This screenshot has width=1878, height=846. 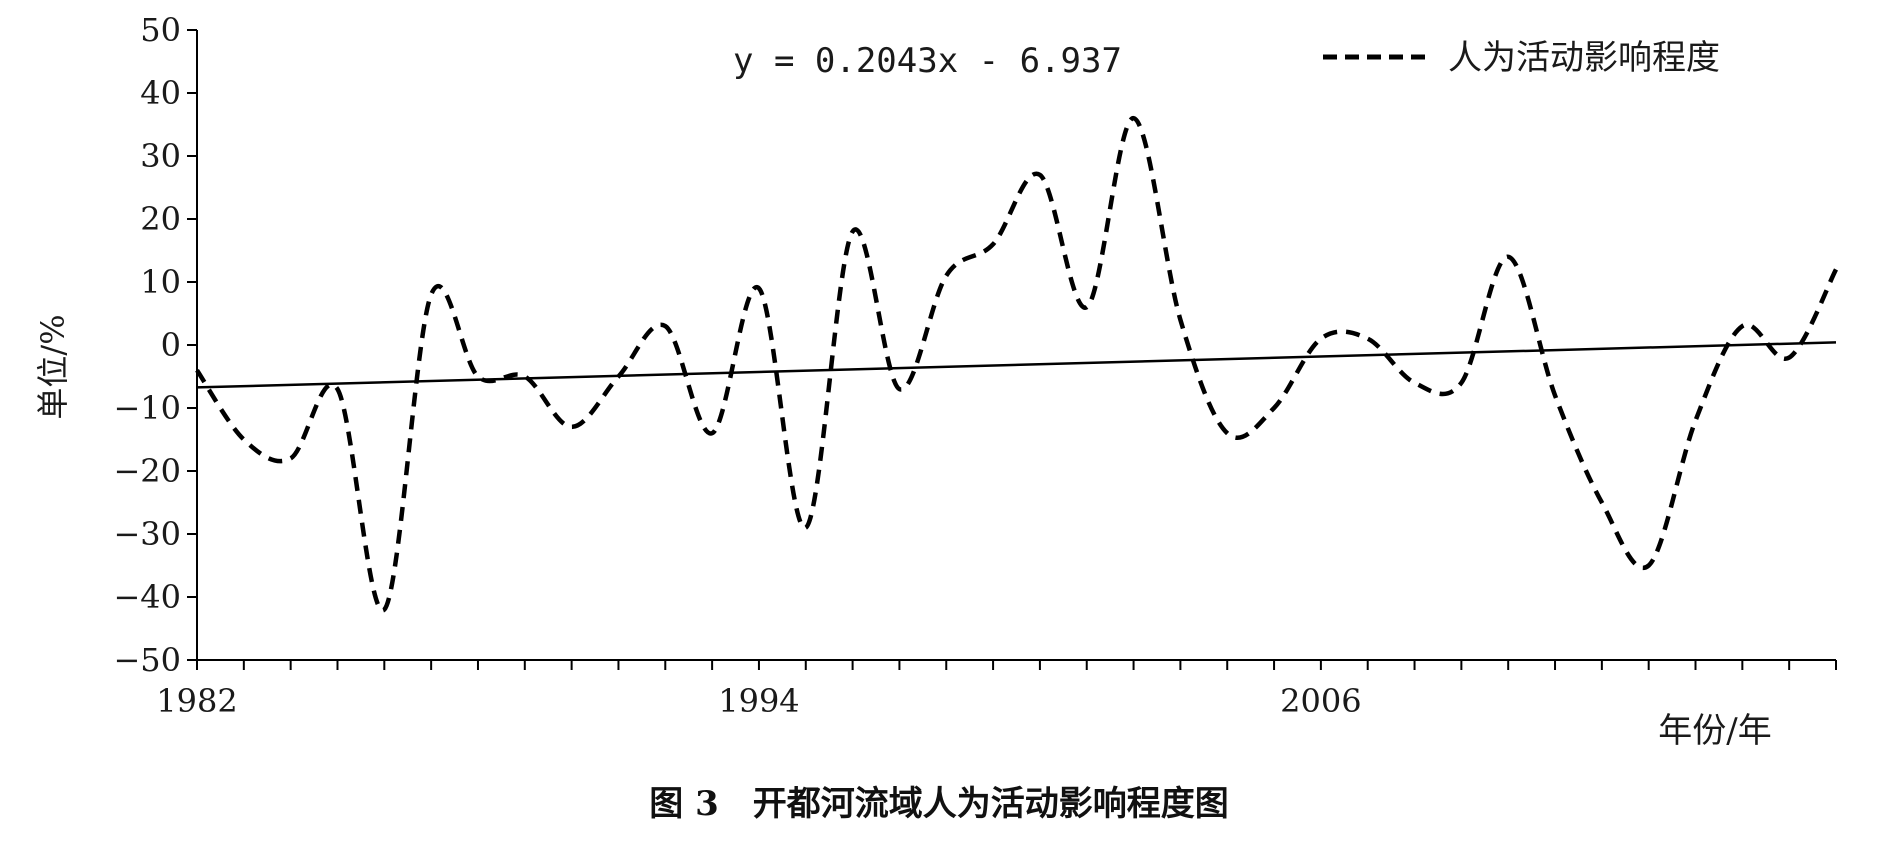 I want to click on y-tick-label: 0, so click(x=171, y=345).